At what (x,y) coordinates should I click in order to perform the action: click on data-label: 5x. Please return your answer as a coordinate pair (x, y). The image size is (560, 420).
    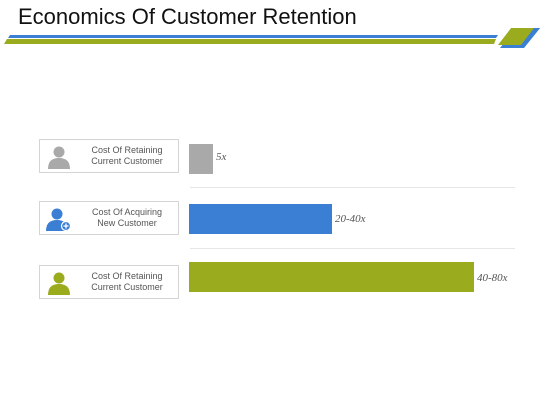
    Looking at the image, I should click on (221, 157).